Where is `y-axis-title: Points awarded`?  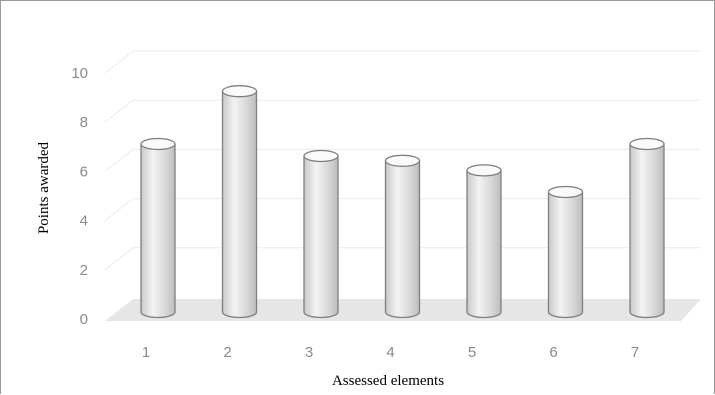
y-axis-title: Points awarded is located at coordinates (44, 187).